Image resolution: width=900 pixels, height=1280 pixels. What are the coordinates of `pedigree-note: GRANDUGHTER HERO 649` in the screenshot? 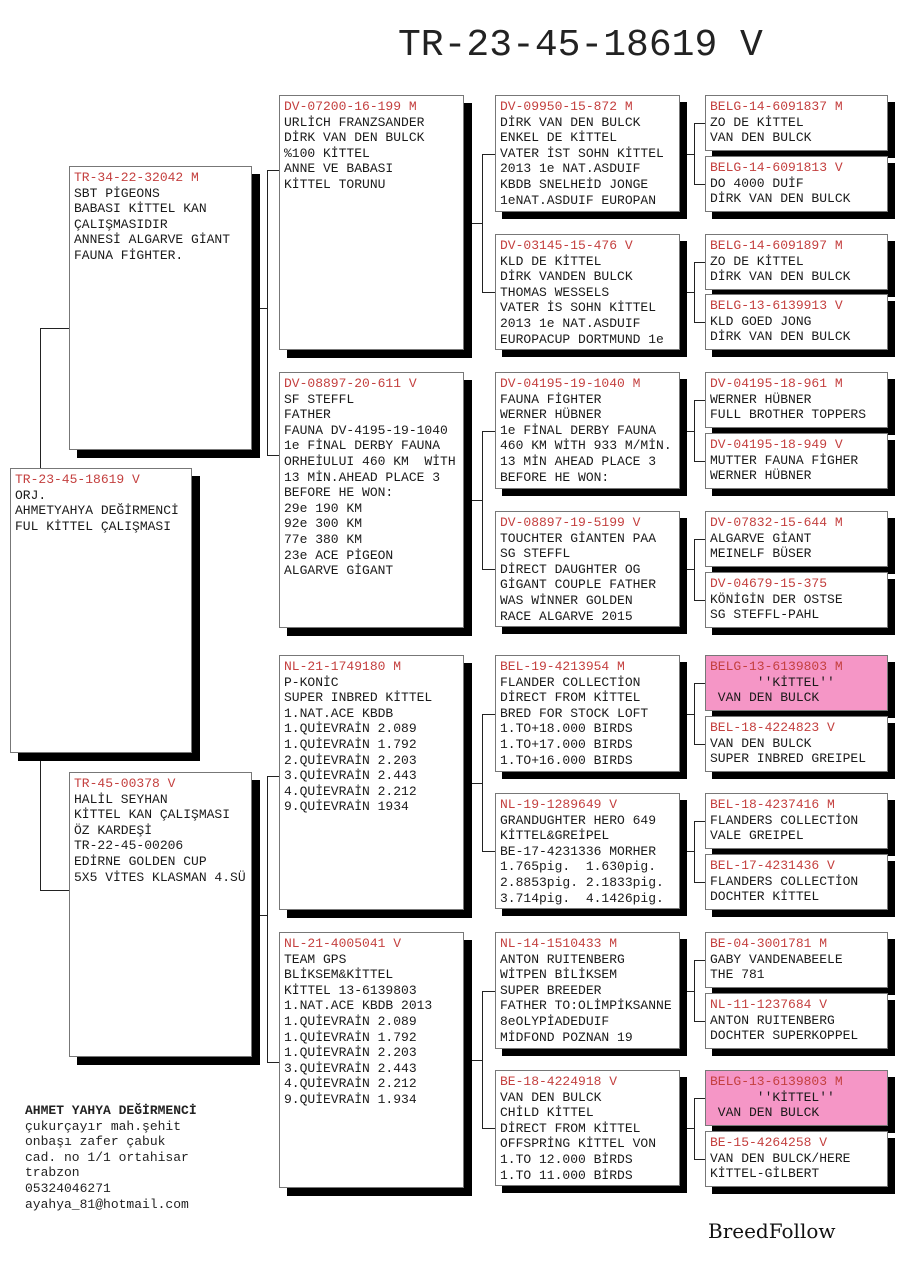 It's located at (578, 820).